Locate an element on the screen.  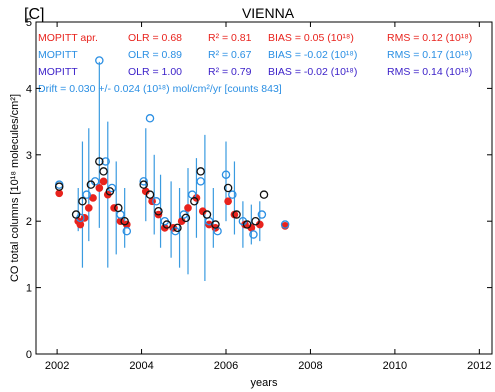
chart-title: VIENNA is located at coordinates (268, 13).